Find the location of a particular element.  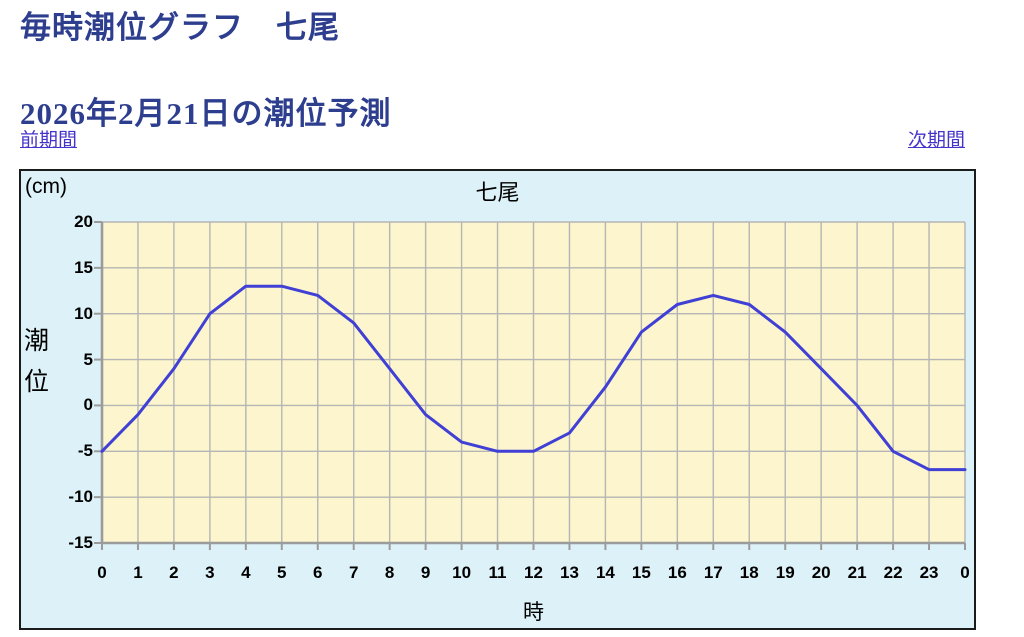

page-title-line2: 2026年2月21日の潮位予測 is located at coordinates (206, 113).